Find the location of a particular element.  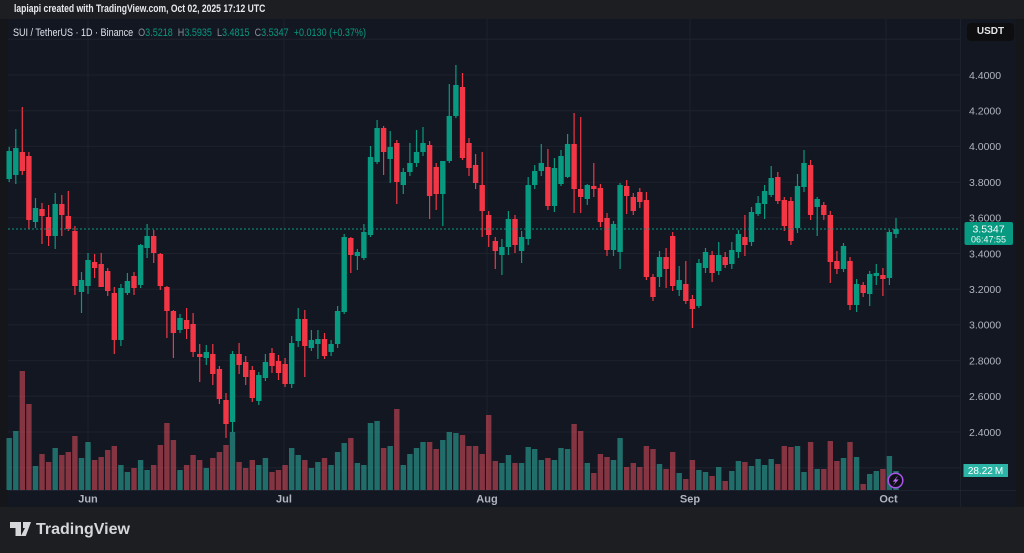

svg-text: 3.4000 is located at coordinates (985, 254).